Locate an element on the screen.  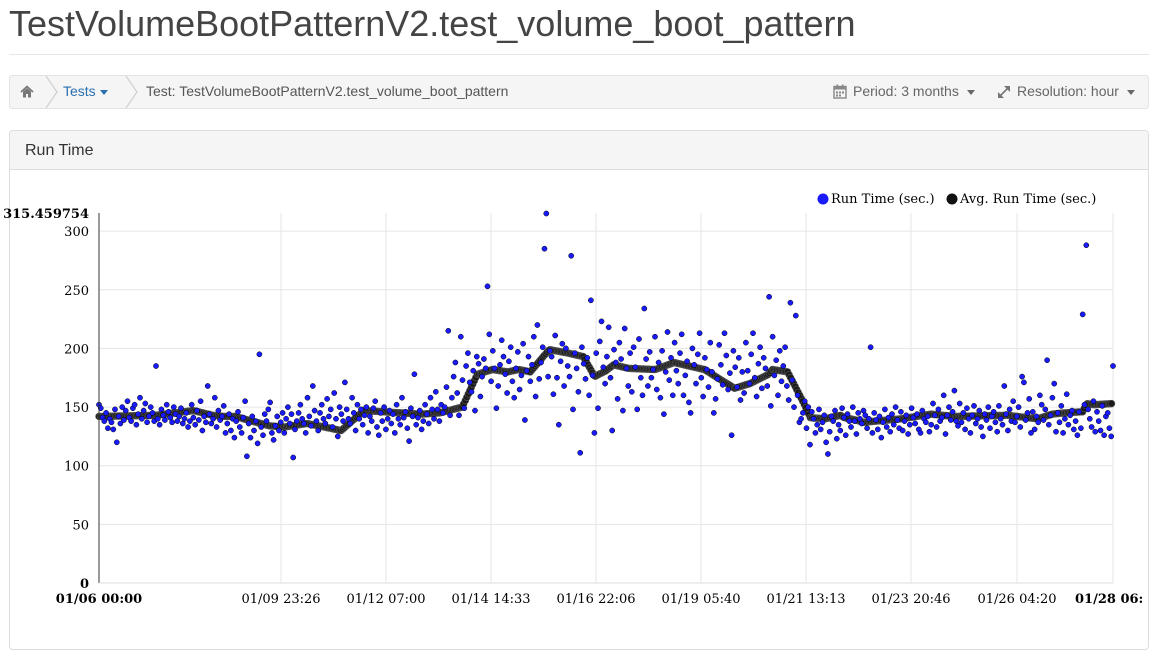
period-label: Period: 3 months is located at coordinates (906, 91).